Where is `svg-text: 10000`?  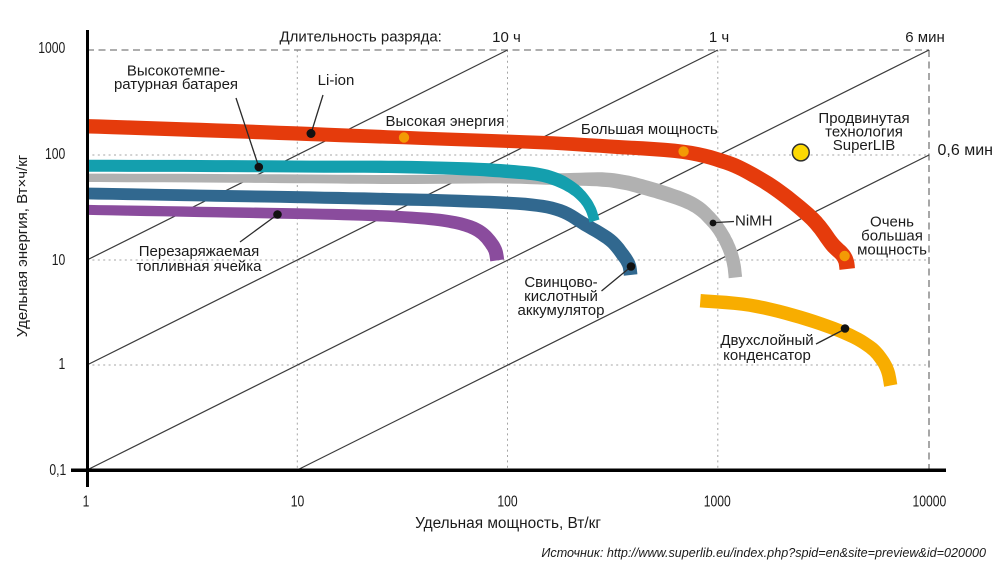 svg-text: 10000 is located at coordinates (929, 502).